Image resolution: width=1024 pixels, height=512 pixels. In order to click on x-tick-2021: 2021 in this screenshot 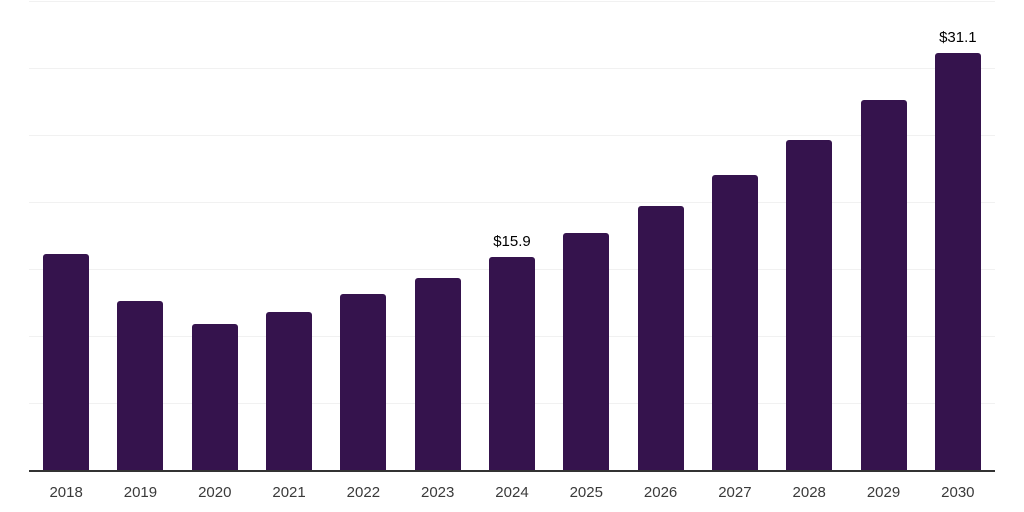, I will do `click(289, 492)`.